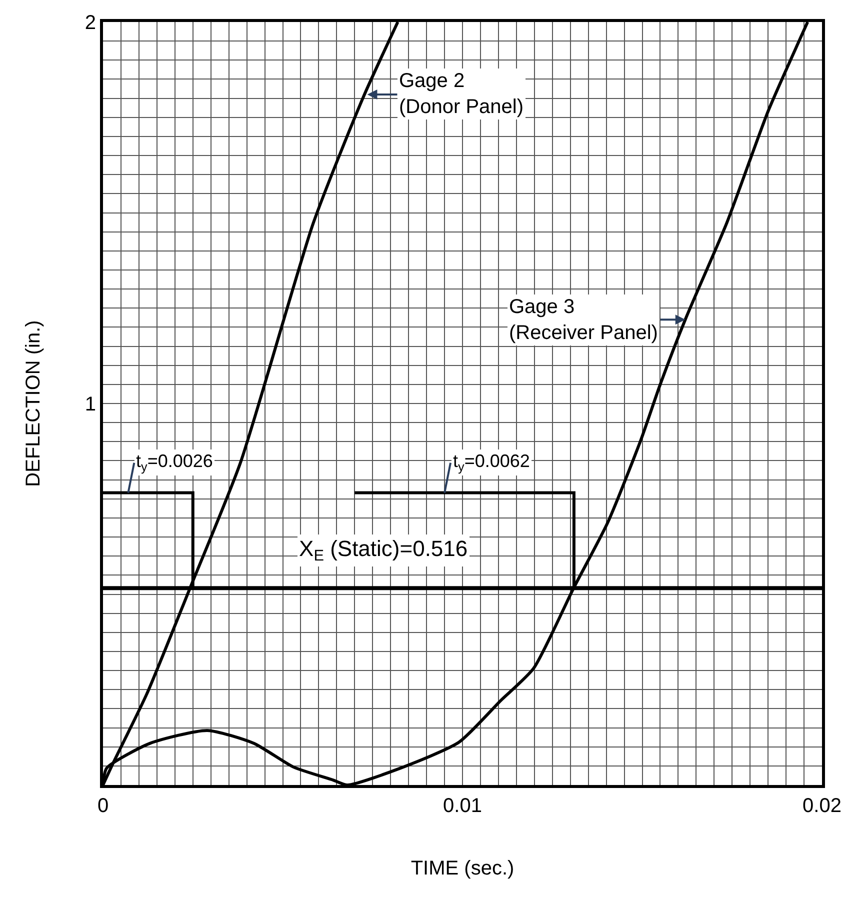 The width and height of the screenshot is (855, 900). Describe the element at coordinates (462, 806) in the screenshot. I see `x-tick-label: 0.01` at that location.